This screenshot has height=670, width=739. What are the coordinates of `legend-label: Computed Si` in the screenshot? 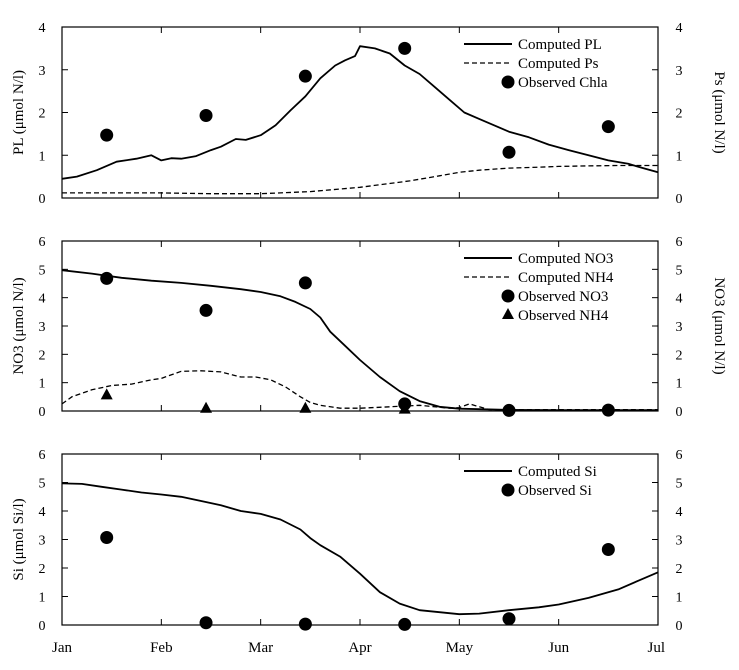 It's located at (557, 472).